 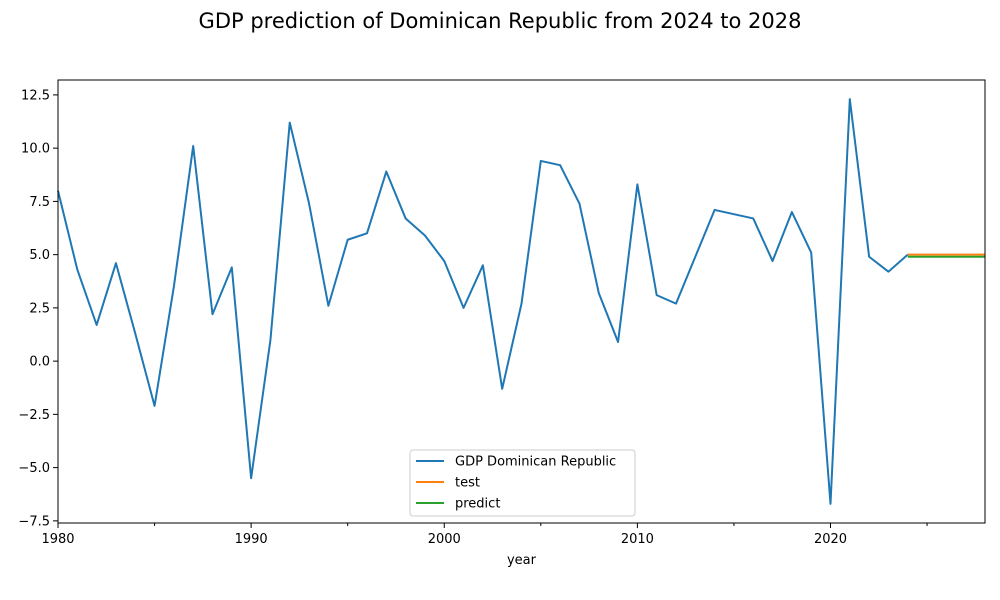 What do you see at coordinates (35, 95) in the screenshot?
I see `y-tick-label: 12.5` at bounding box center [35, 95].